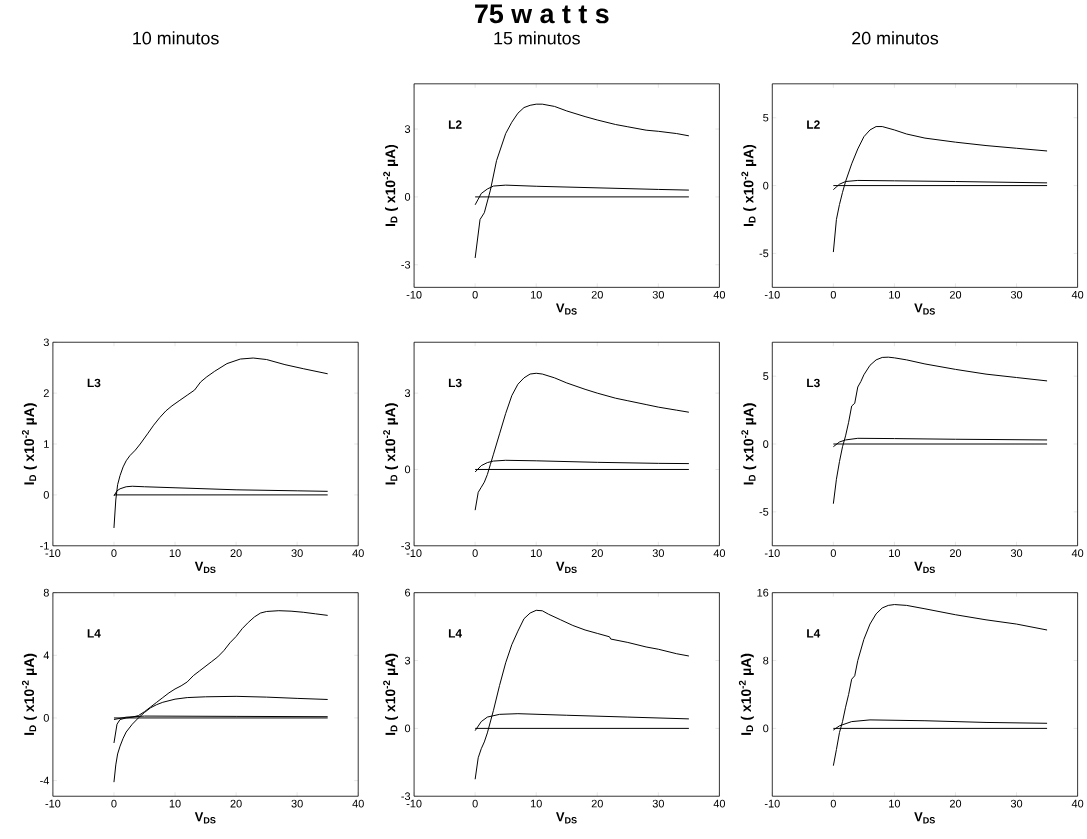 The image size is (1087, 839). I want to click on y-tick-label: 1, so click(46, 444).